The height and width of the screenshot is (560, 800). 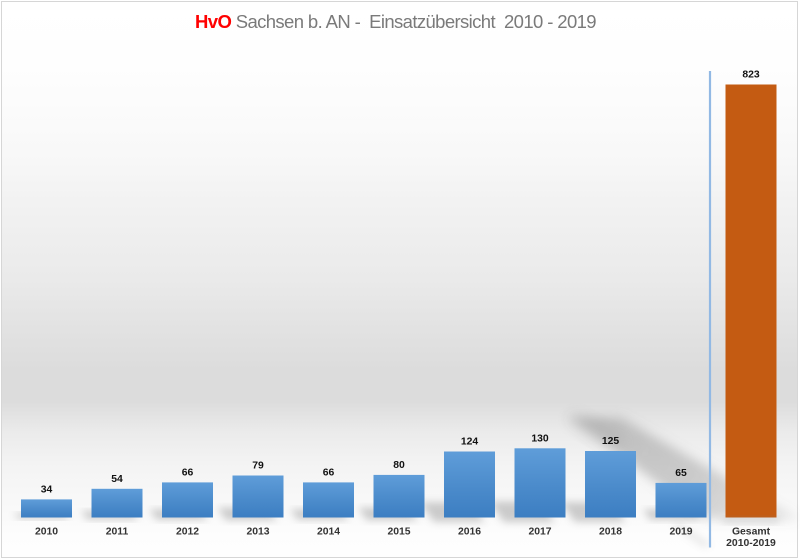 What do you see at coordinates (469, 532) in the screenshot?
I see `svg-text: 2016` at bounding box center [469, 532].